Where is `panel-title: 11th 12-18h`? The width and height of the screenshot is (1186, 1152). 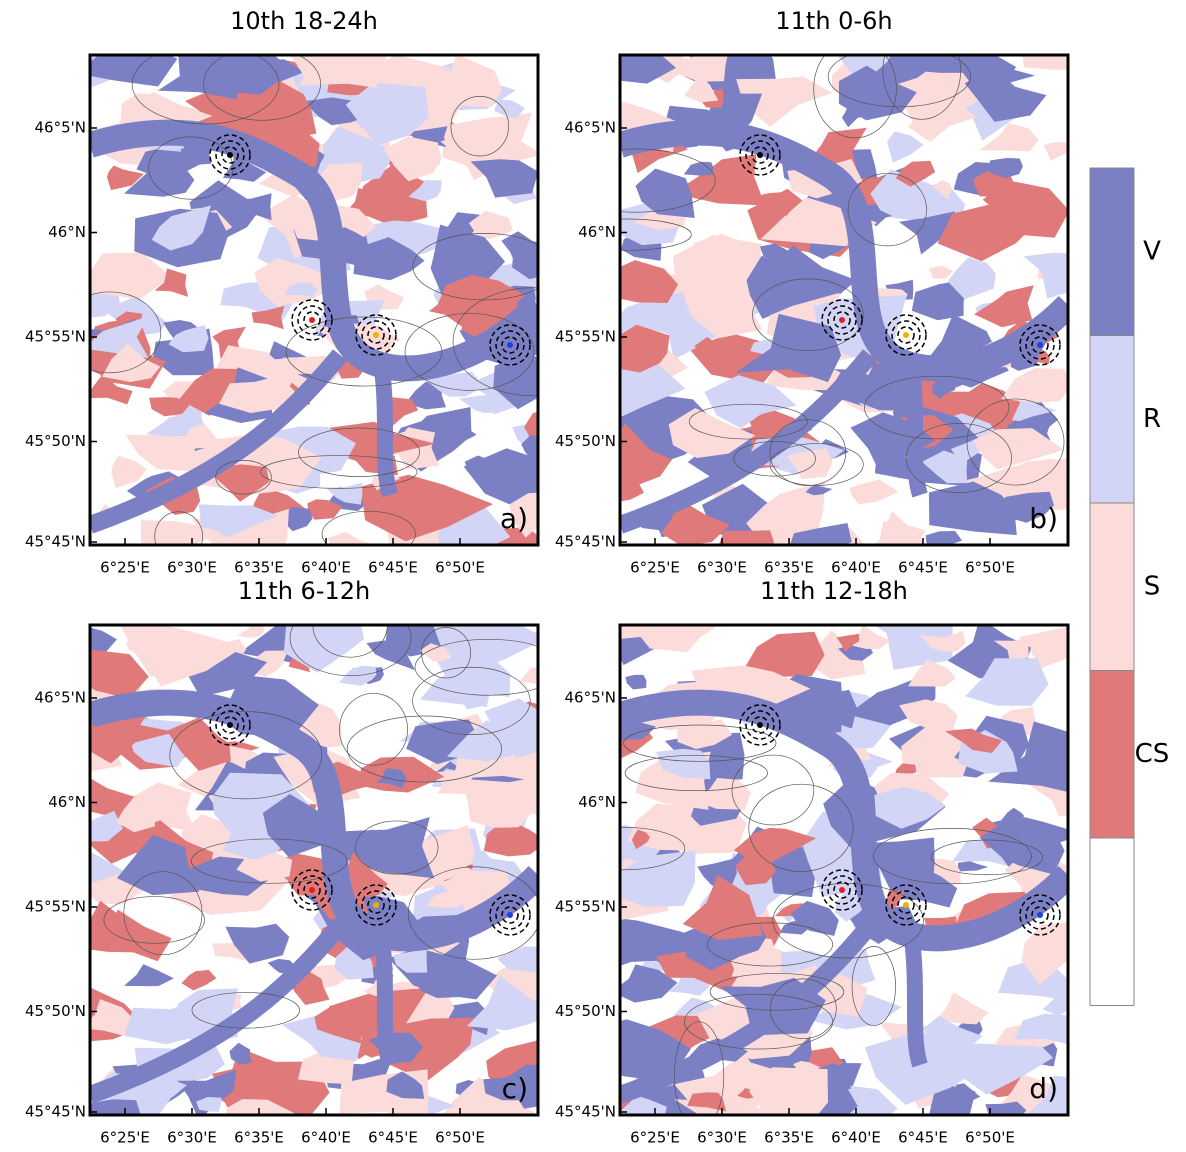 panel-title: 11th 12-18h is located at coordinates (834, 591).